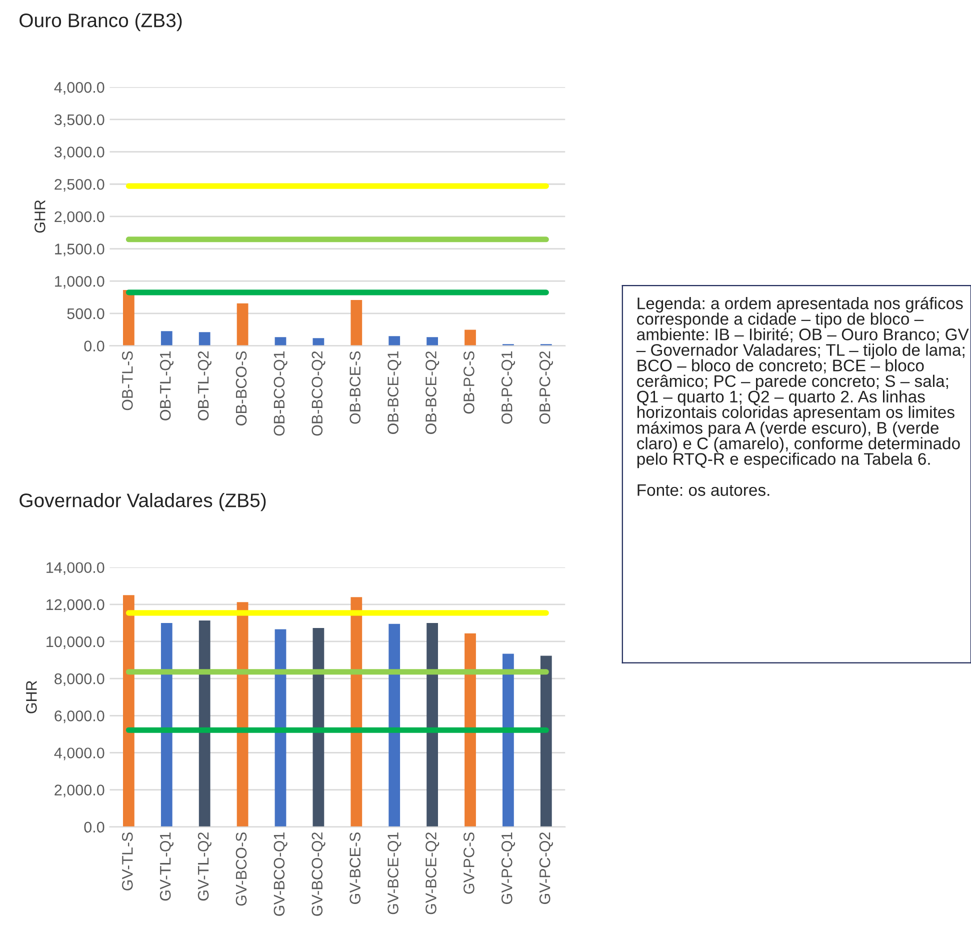 This screenshot has width=971, height=927. What do you see at coordinates (79, 282) in the screenshot?
I see `y-tick-label: 1,000.0` at bounding box center [79, 282].